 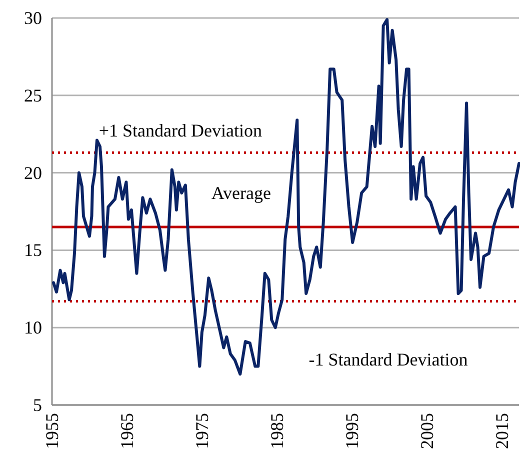 What do you see at coordinates (276, 431) in the screenshot?
I see `x-tick-label: 1985` at bounding box center [276, 431].